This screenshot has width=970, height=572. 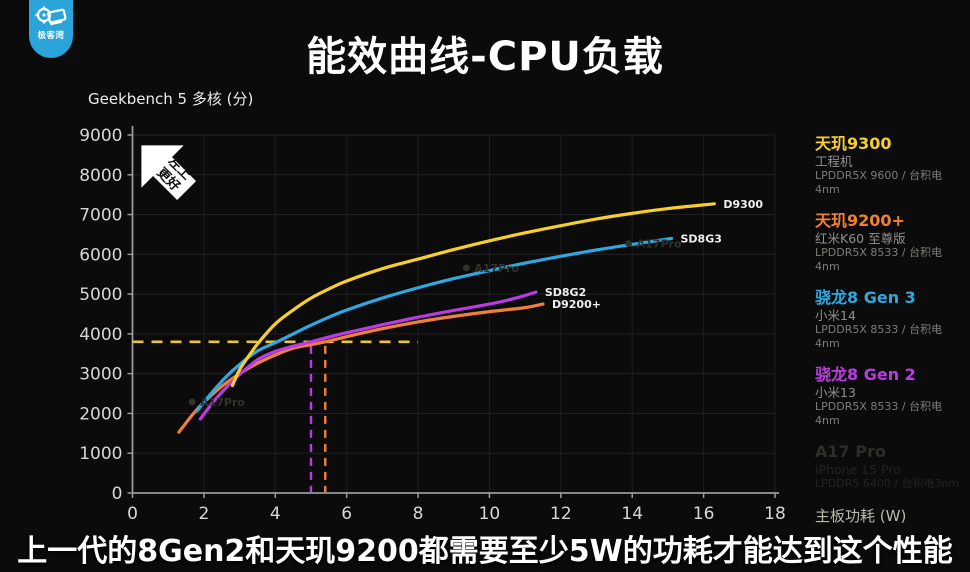 I want to click on x-tick-label: 16, so click(x=704, y=514).